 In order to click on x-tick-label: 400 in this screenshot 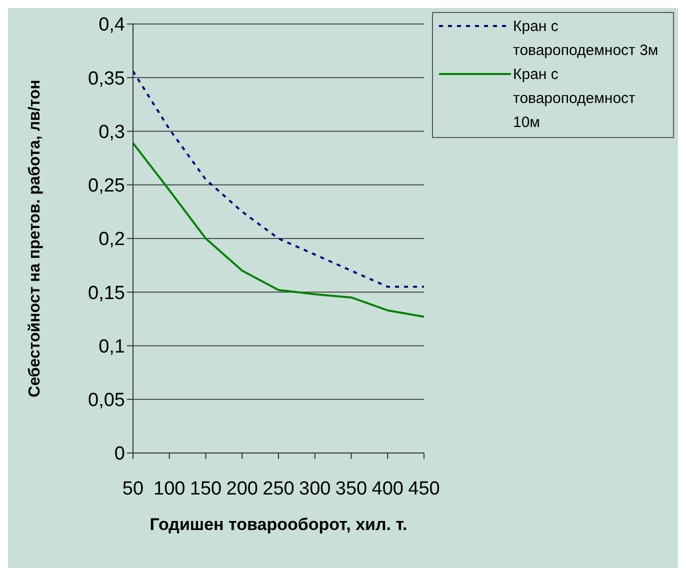, I will do `click(388, 489)`.